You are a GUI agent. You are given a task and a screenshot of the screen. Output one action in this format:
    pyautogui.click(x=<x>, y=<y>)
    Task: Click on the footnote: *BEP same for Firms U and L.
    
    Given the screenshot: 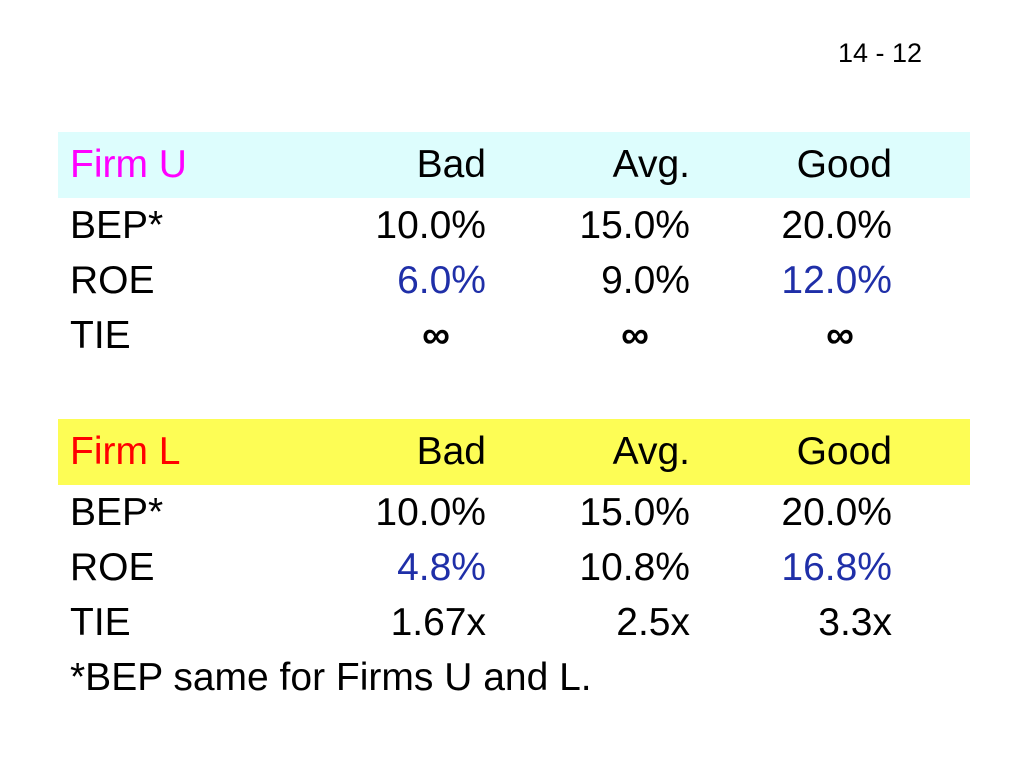 What is the action you would take?
    pyautogui.click(x=331, y=677)
    